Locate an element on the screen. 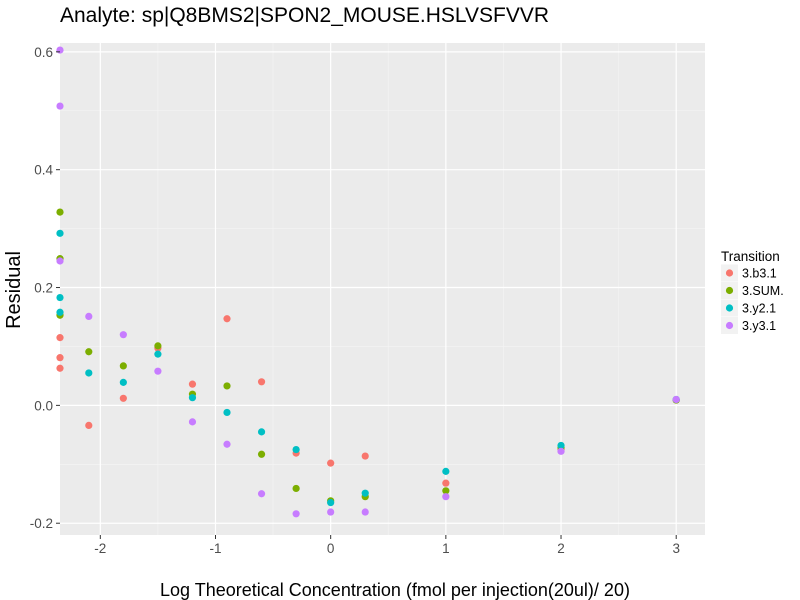 The width and height of the screenshot is (800, 600). legend-label: 3.SUM. is located at coordinates (763, 291).